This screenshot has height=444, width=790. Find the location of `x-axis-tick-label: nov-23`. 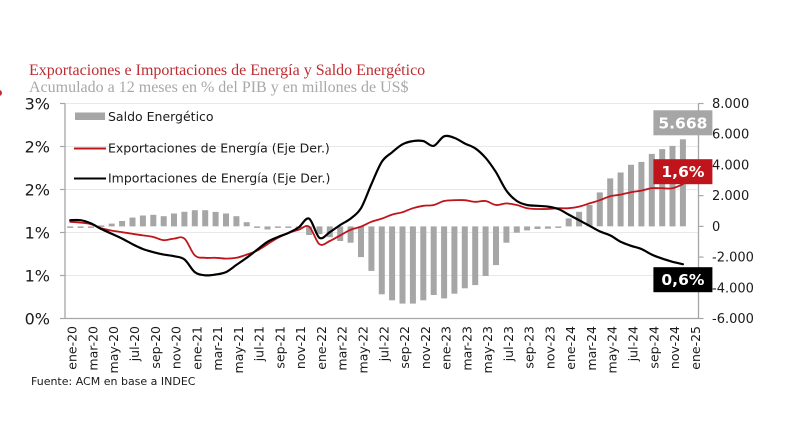

x-axis-tick-label: nov-23 is located at coordinates (549, 347).